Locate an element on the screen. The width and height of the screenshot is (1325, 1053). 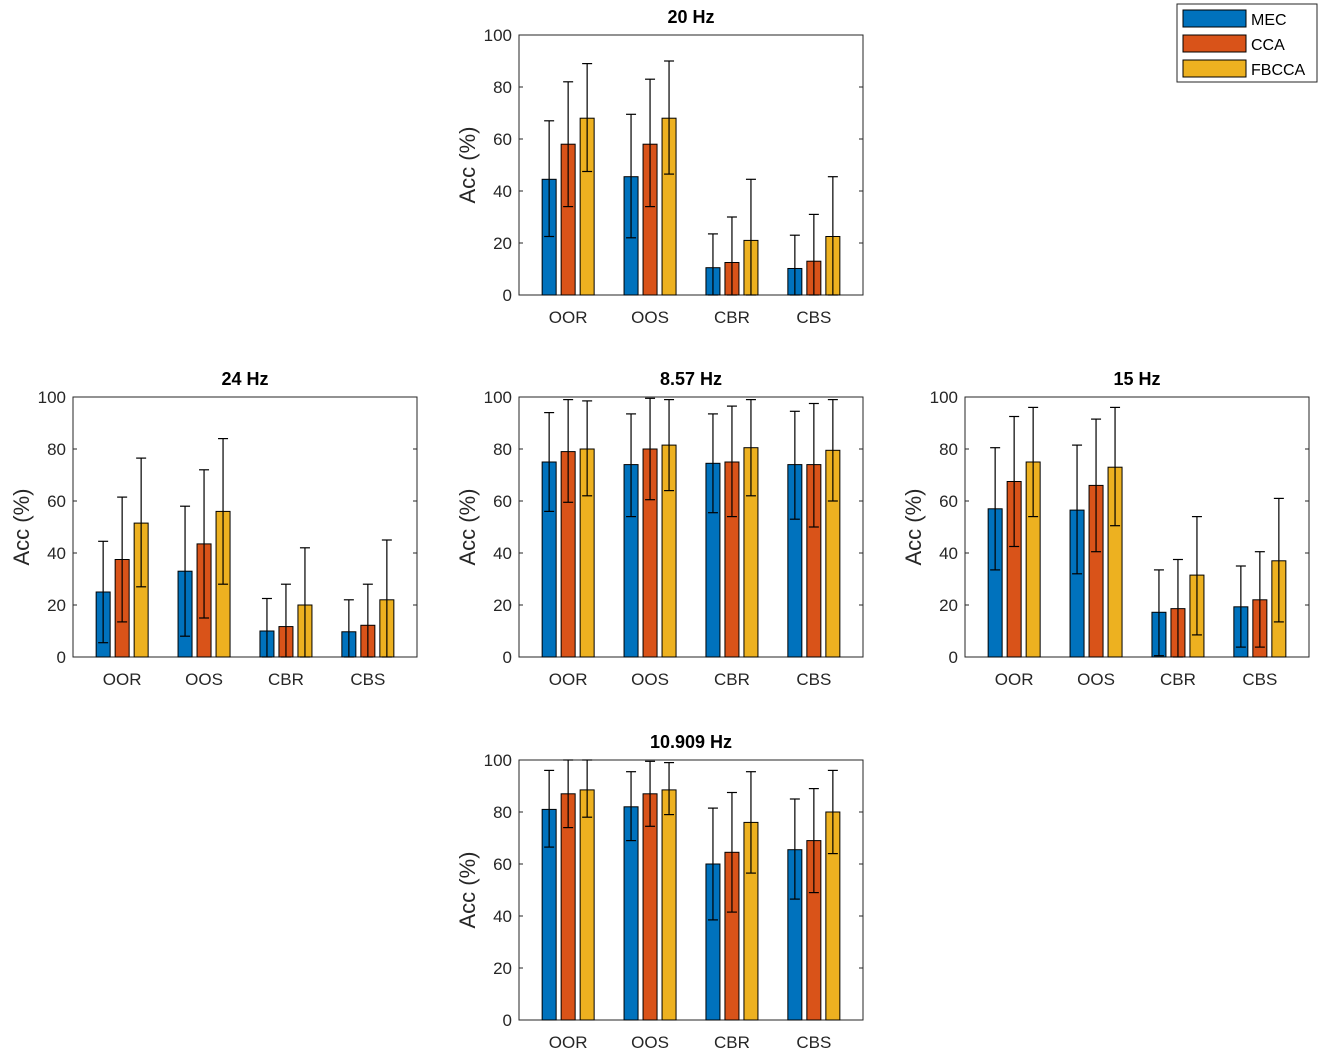
panel-title: 15 Hz is located at coordinates (1136, 379).